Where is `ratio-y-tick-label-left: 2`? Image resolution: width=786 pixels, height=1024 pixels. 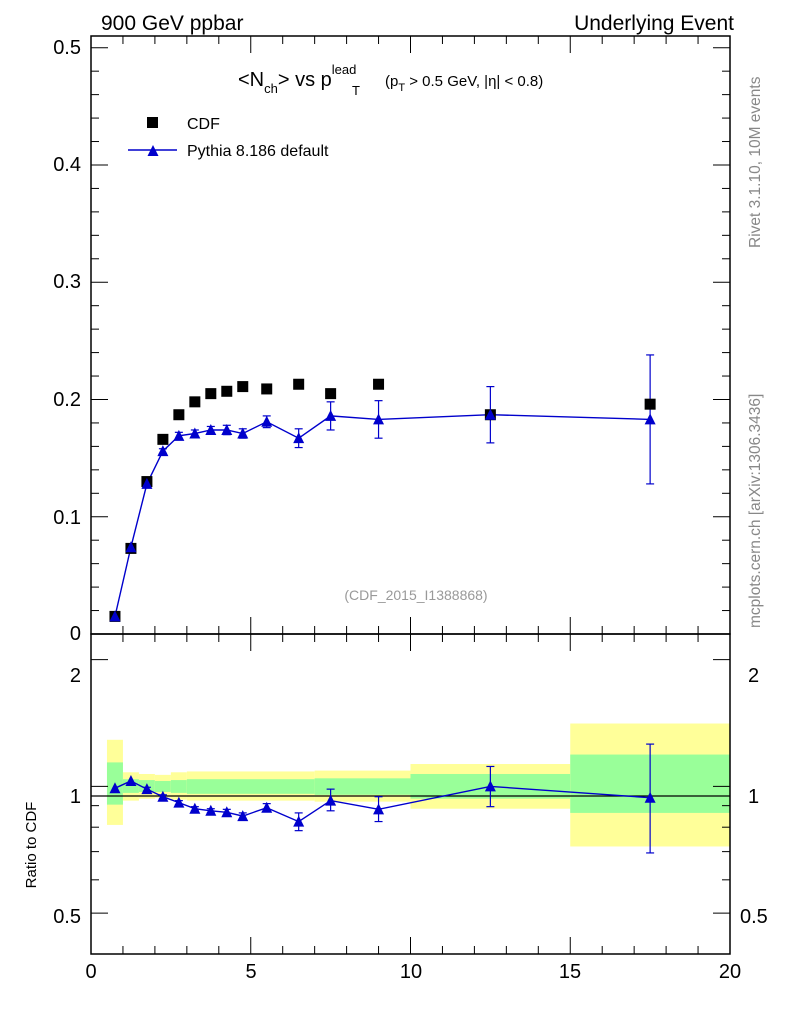 ratio-y-tick-label-left: 2 is located at coordinates (75, 676).